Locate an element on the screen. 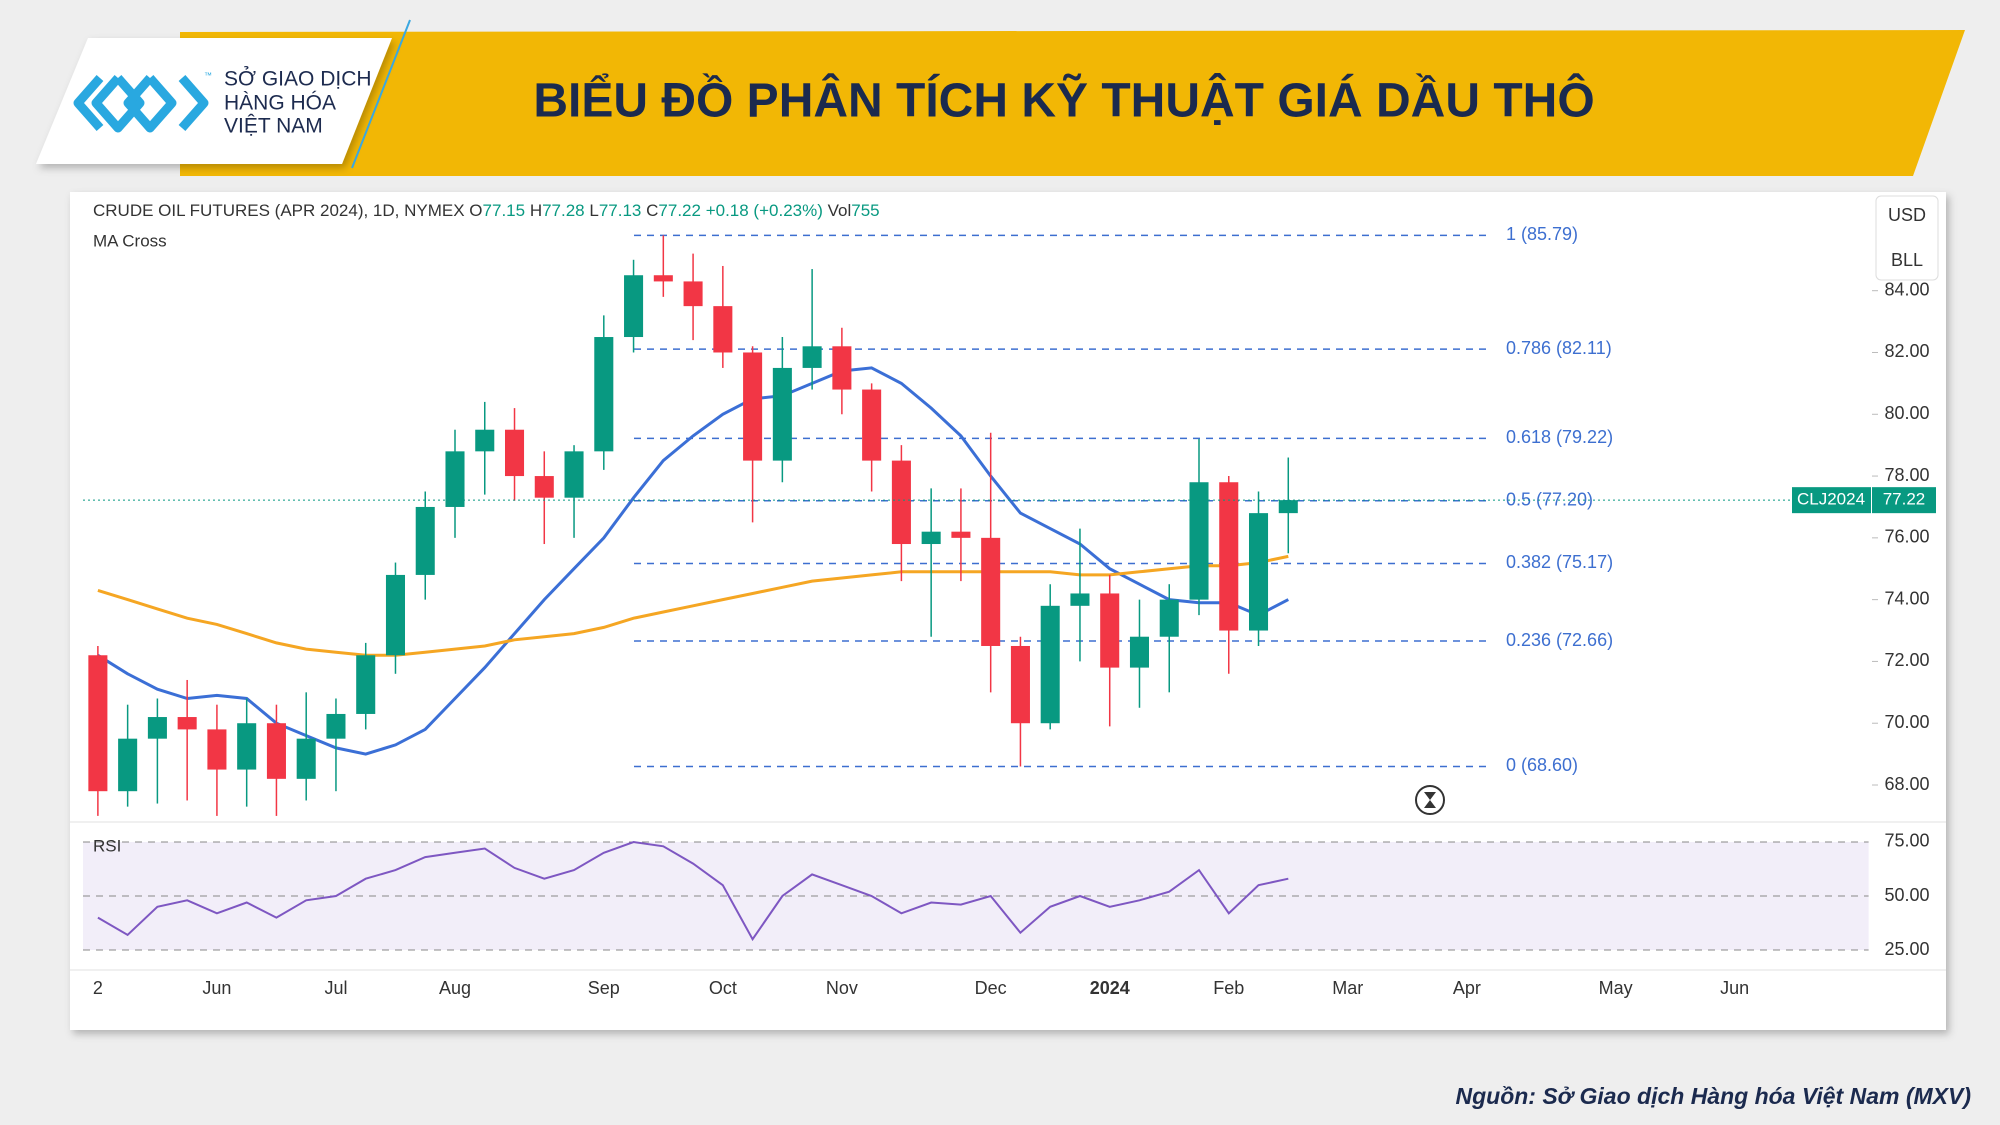 This screenshot has width=2000, height=1125. logo-text: VIỆT NAM is located at coordinates (273, 126).